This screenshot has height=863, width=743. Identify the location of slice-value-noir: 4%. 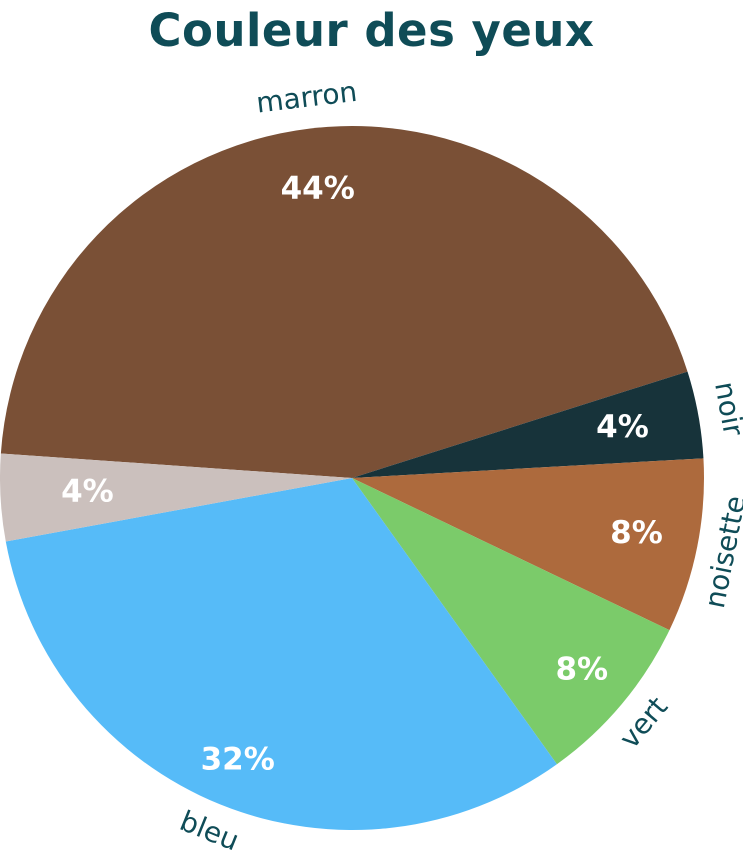
(622, 427).